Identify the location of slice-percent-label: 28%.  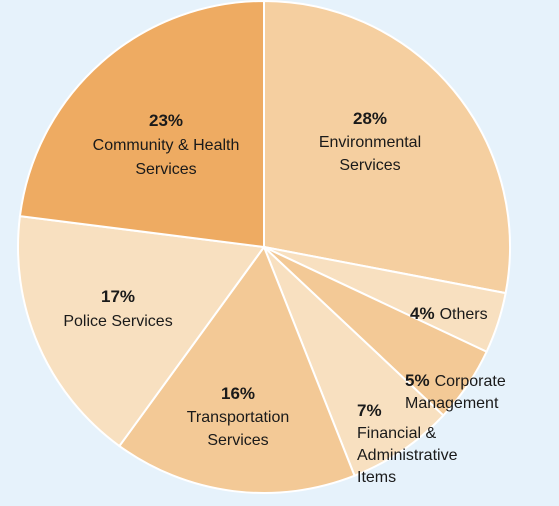
(370, 118).